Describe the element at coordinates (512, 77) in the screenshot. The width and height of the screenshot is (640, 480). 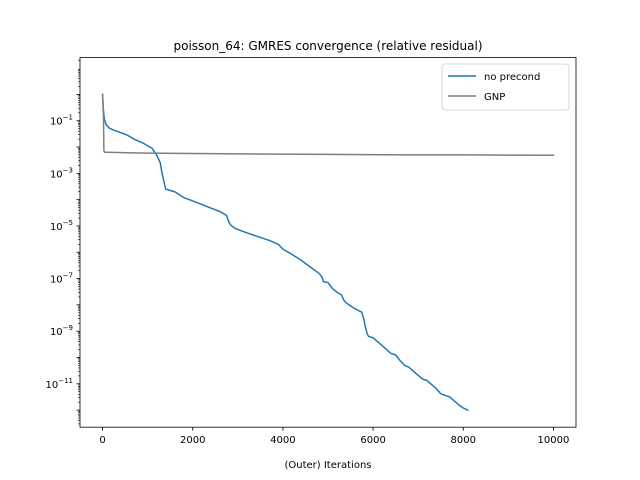
I see `legend-label-no-precond: no precond` at that location.